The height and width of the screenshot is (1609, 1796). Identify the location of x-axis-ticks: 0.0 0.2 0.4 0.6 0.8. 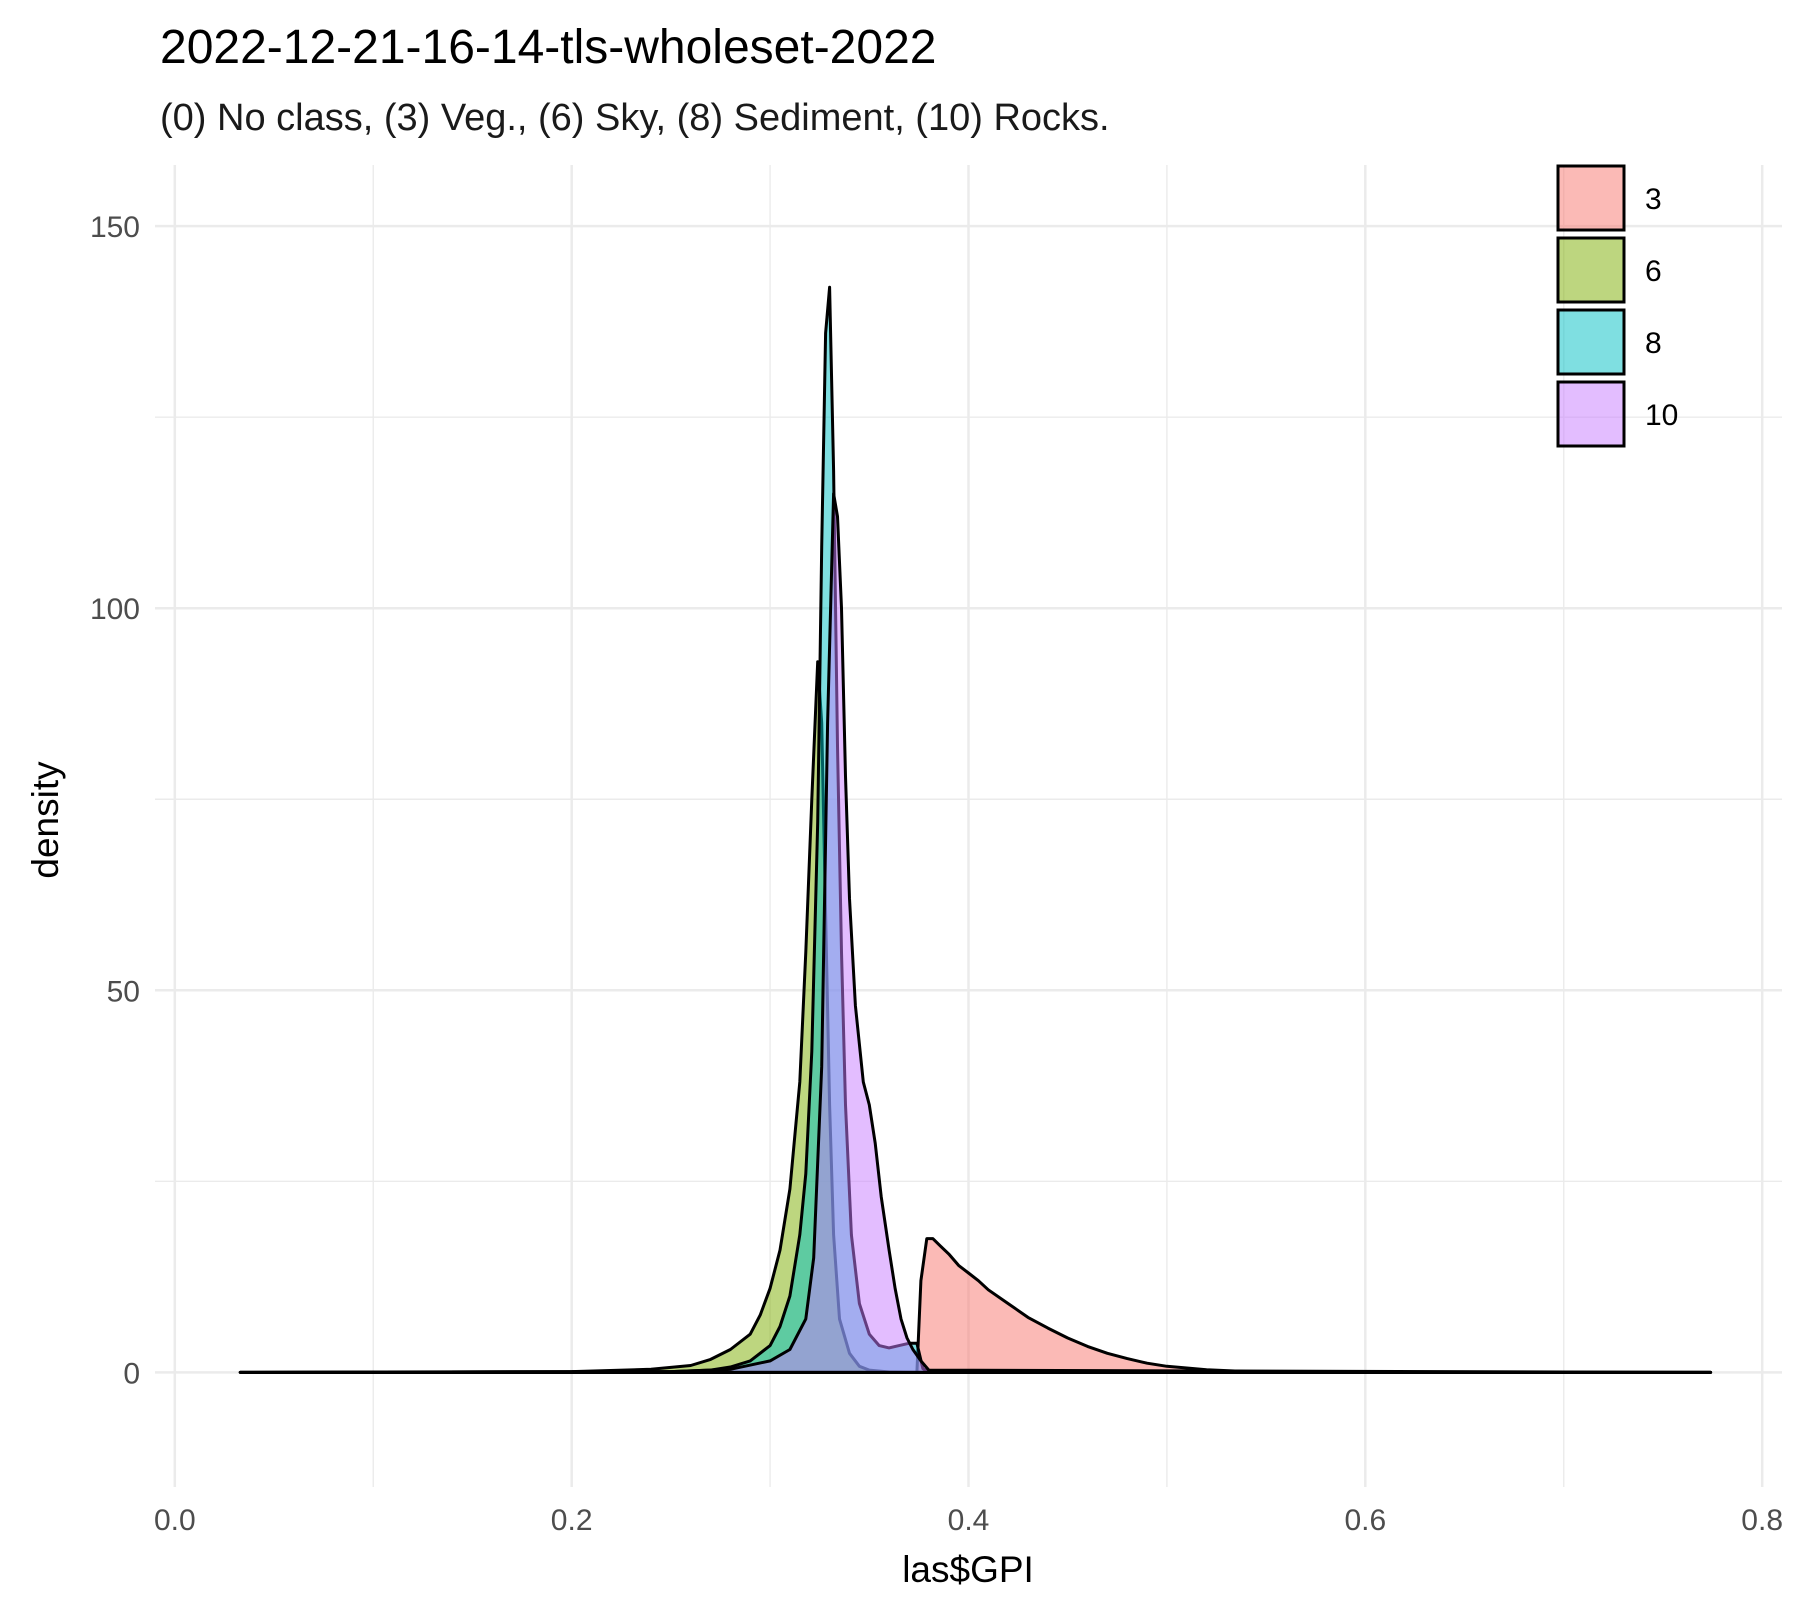
(968, 1520).